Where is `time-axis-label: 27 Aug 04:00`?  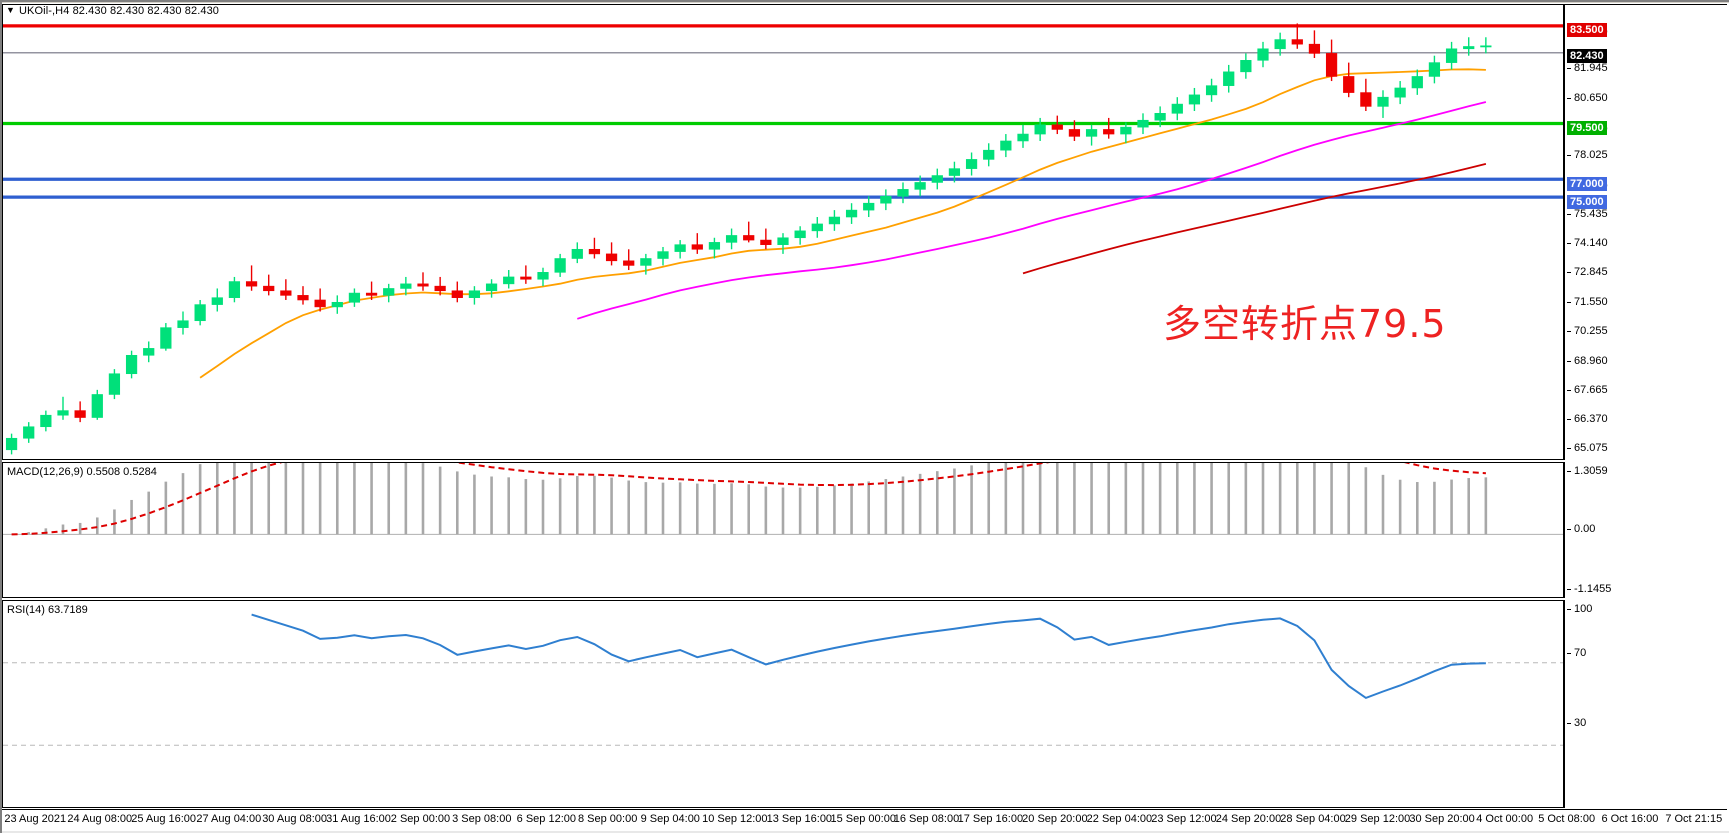 time-axis-label: 27 Aug 04:00 is located at coordinates (229, 819).